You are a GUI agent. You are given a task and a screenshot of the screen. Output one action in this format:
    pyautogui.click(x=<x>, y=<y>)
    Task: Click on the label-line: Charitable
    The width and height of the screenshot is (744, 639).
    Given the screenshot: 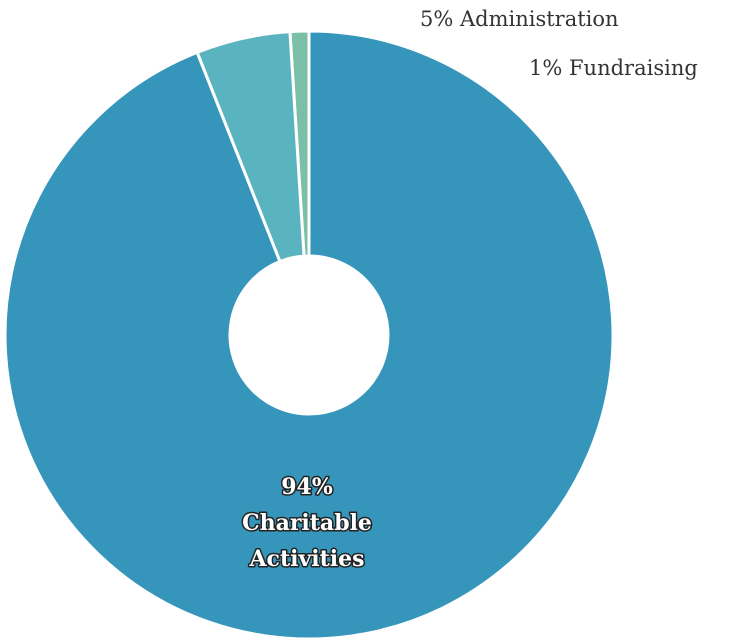 What is the action you would take?
    pyautogui.click(x=307, y=523)
    